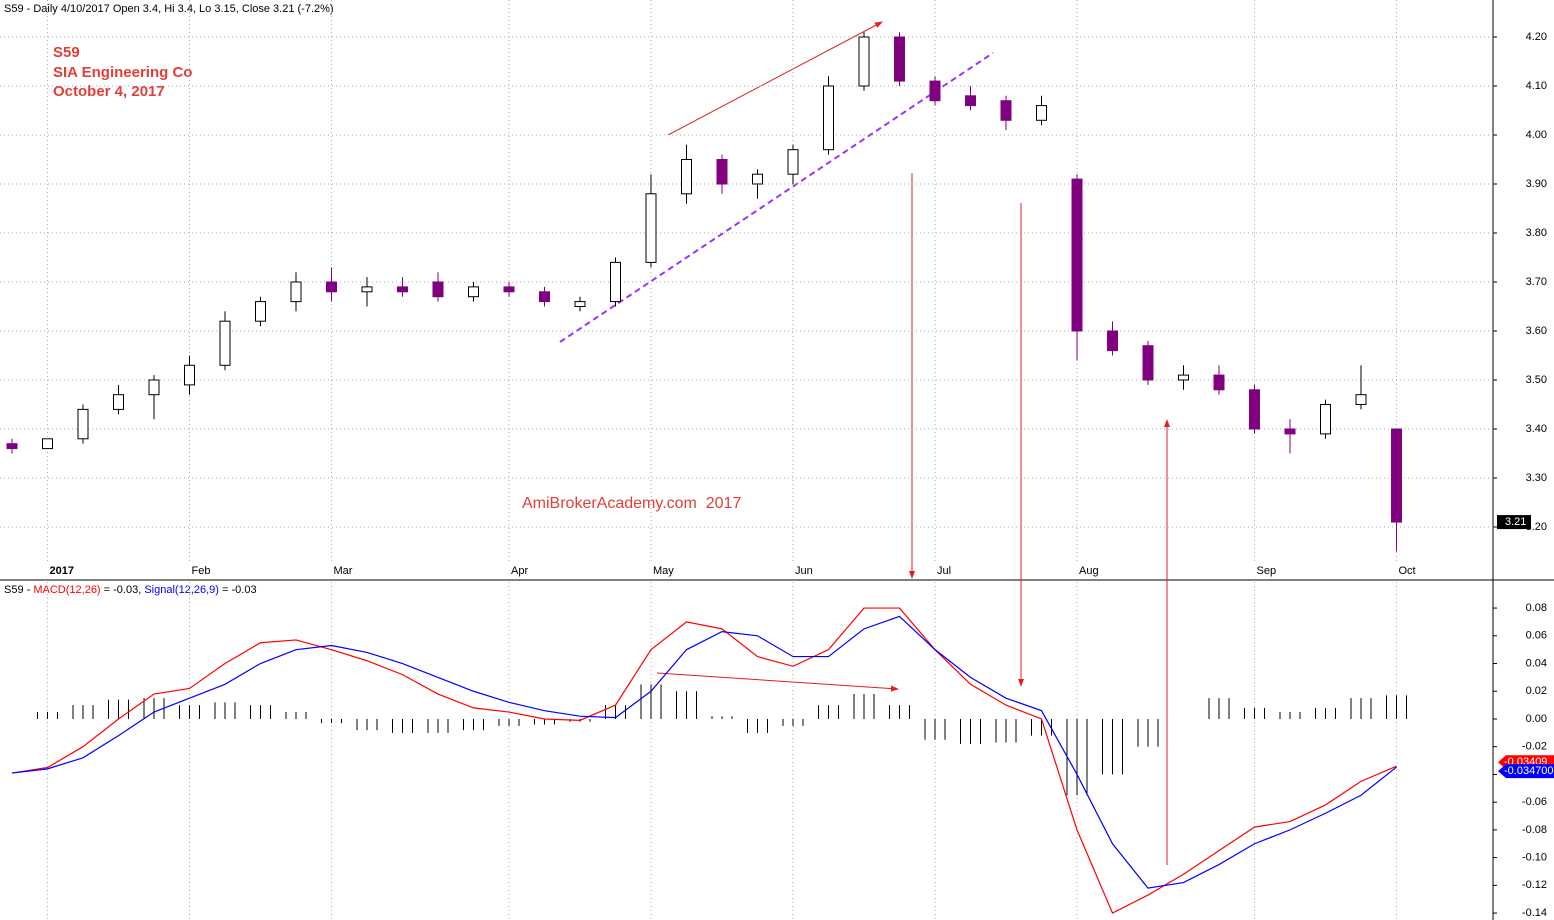  What do you see at coordinates (777, 682) in the screenshot?
I see `divergence-arrow` at bounding box center [777, 682].